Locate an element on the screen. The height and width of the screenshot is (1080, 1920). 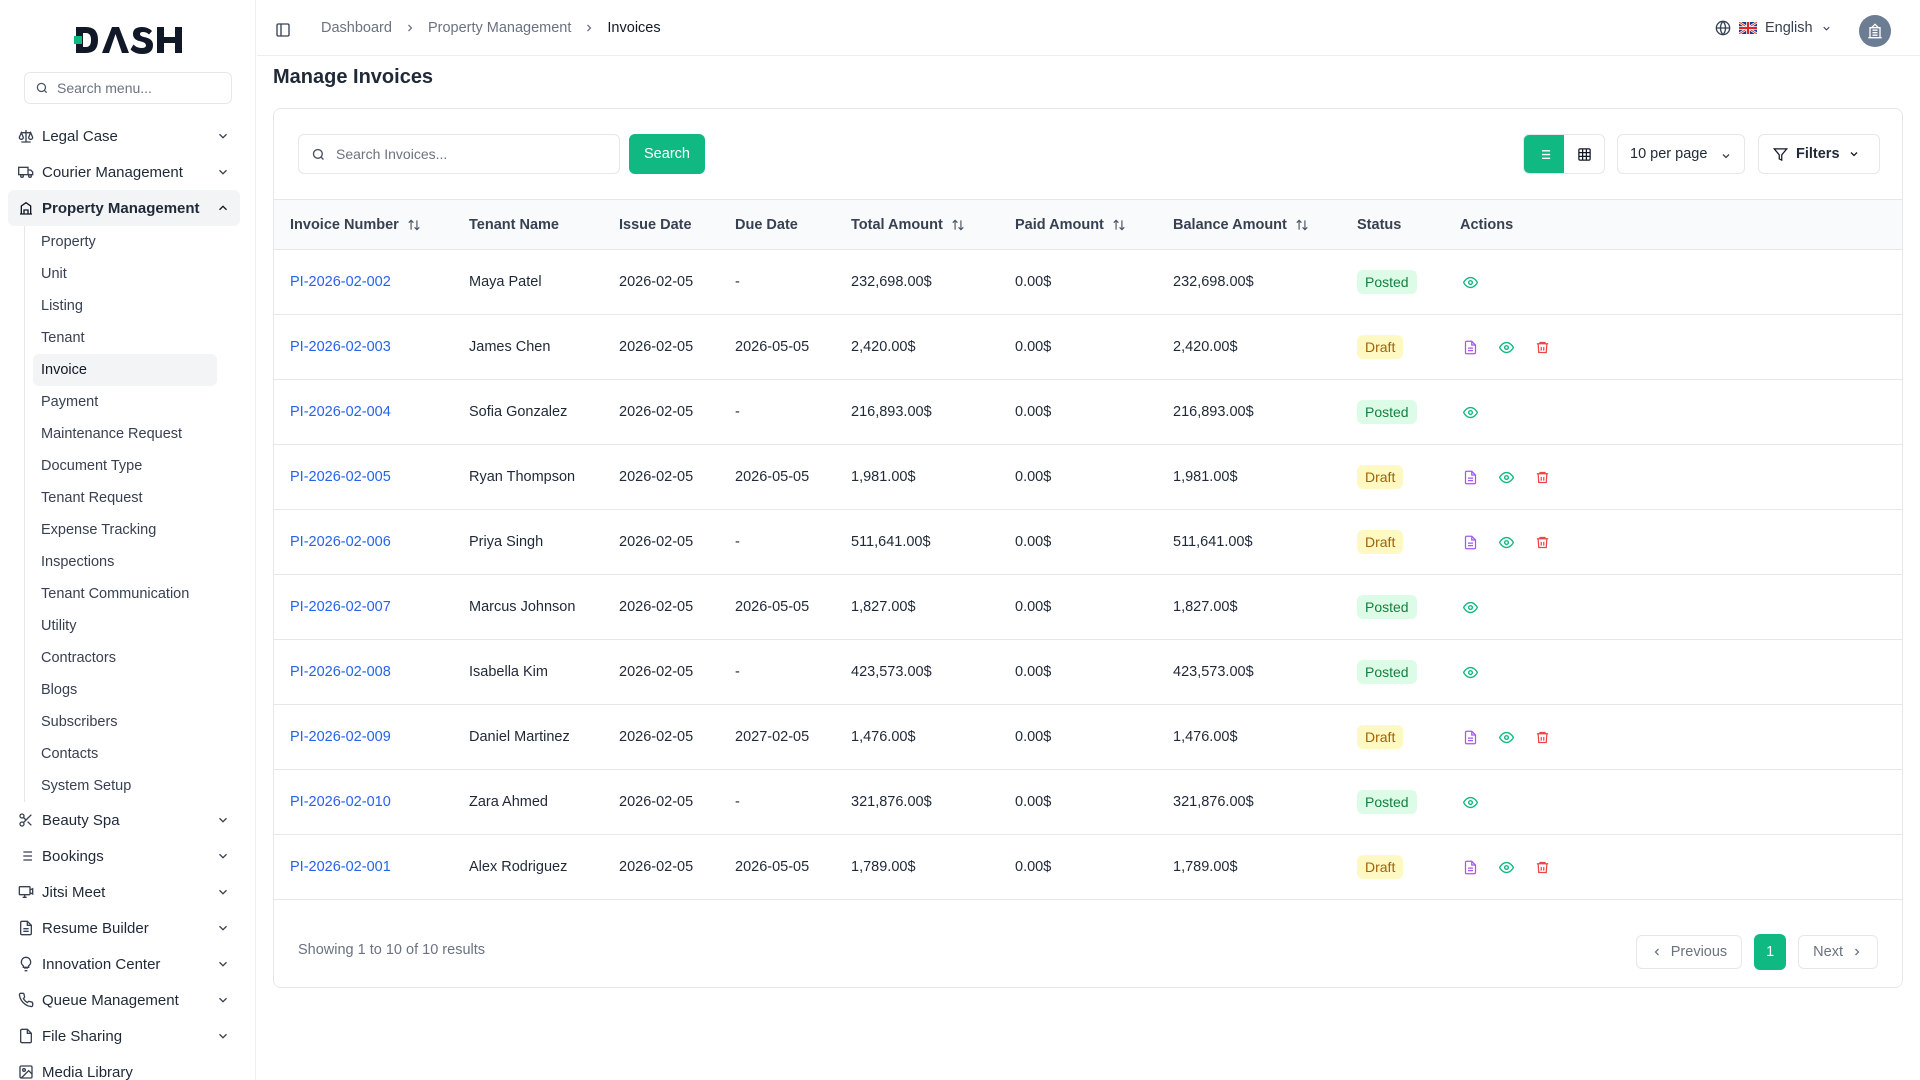
filters-button: Filters is located at coordinates (1819, 154).